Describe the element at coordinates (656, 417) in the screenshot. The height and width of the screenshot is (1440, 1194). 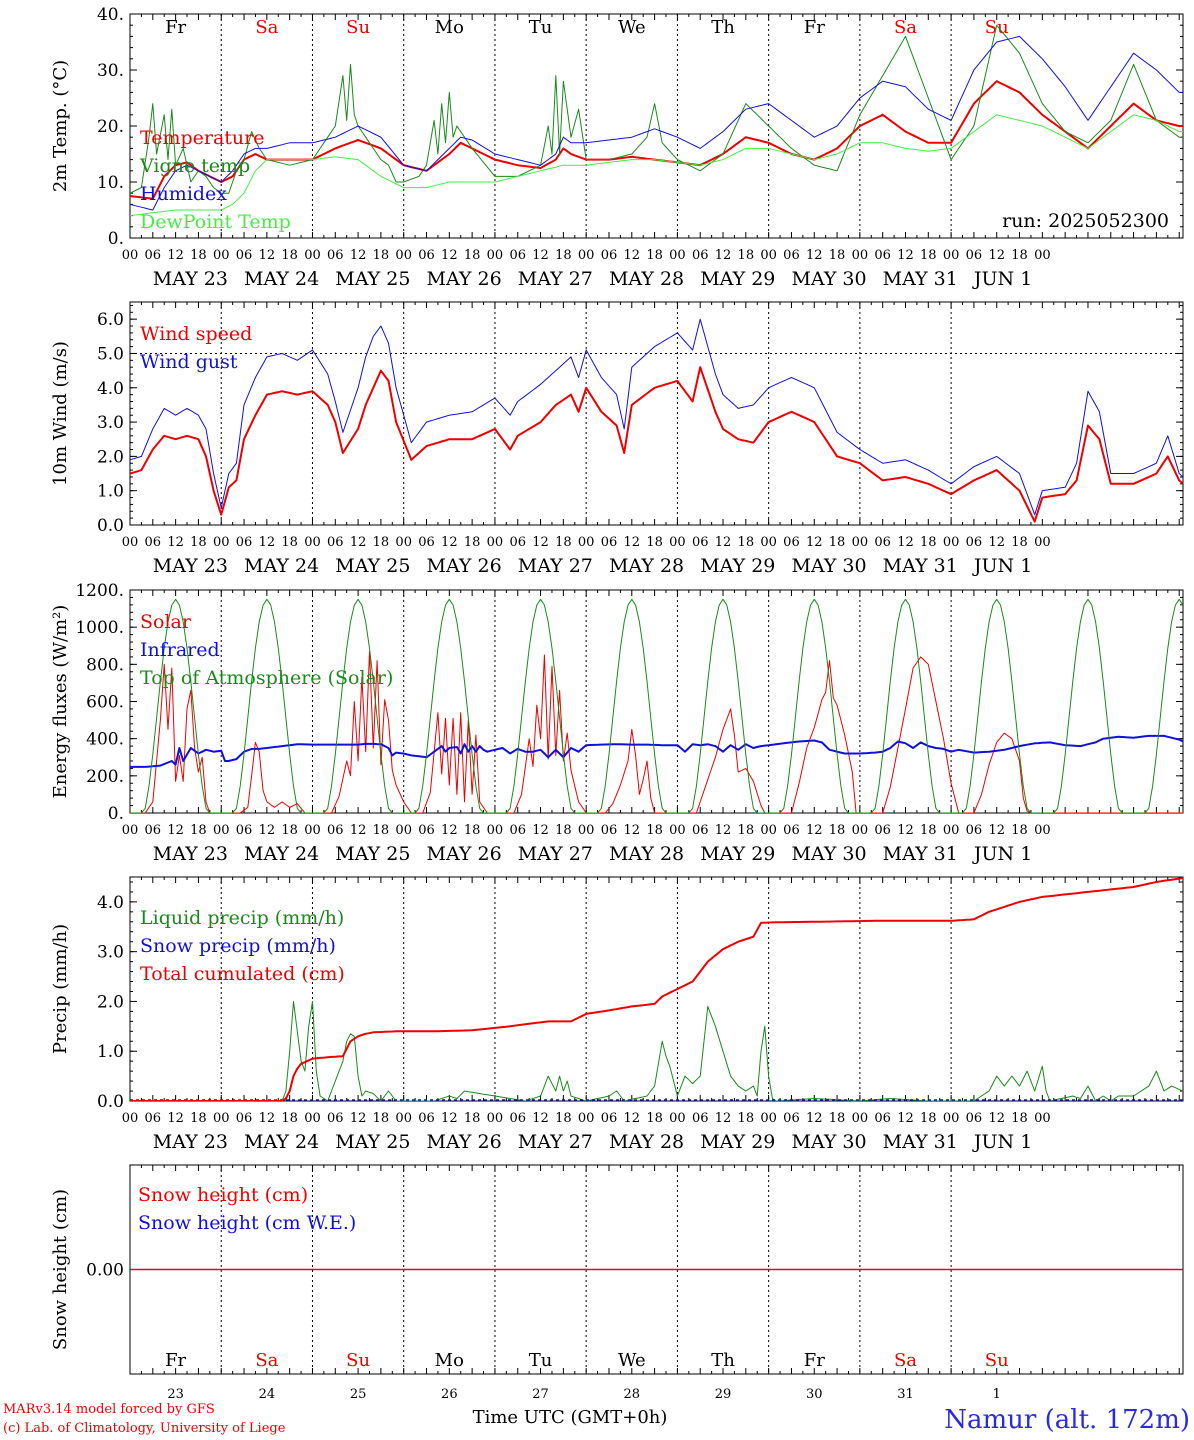
I see `series-line-wind-gust` at that location.